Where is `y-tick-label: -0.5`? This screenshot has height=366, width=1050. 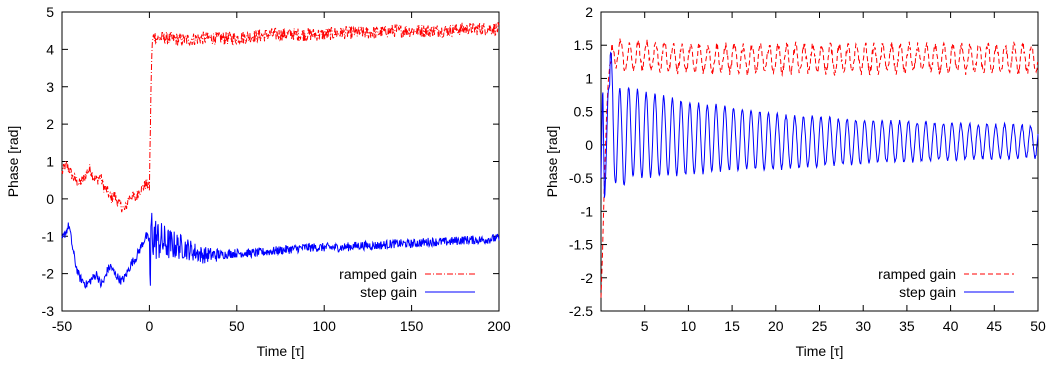 y-tick-label: -0.5 is located at coordinates (581, 178).